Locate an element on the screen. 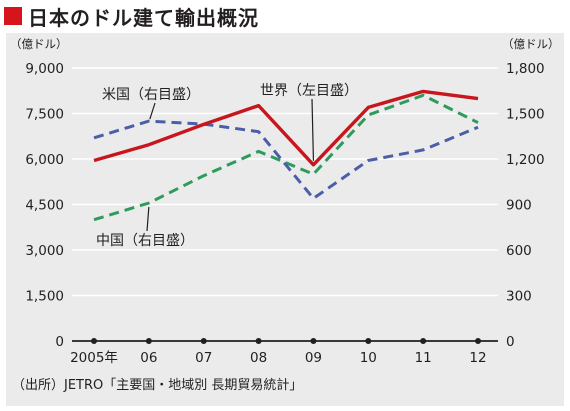  right-tick-label: 900 is located at coordinates (519, 206).